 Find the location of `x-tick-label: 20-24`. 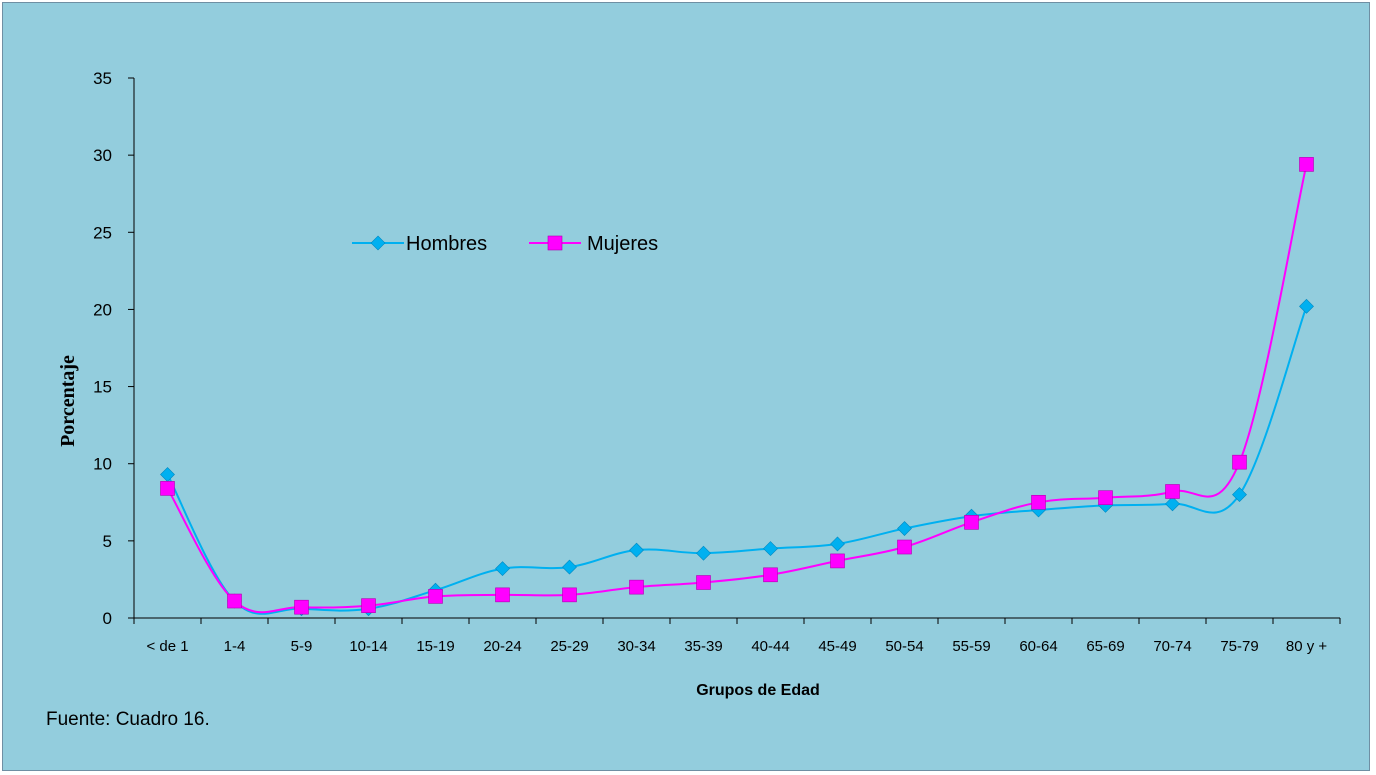

x-tick-label: 20-24 is located at coordinates (502, 646).